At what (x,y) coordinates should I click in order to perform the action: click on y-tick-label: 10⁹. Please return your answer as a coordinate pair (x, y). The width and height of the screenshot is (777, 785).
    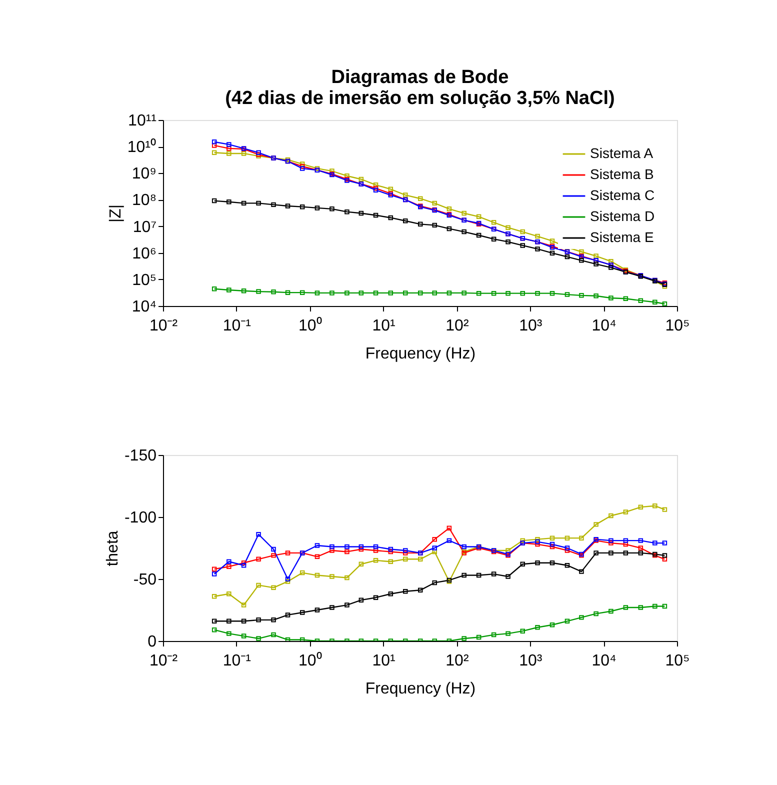
    Looking at the image, I should click on (144, 174).